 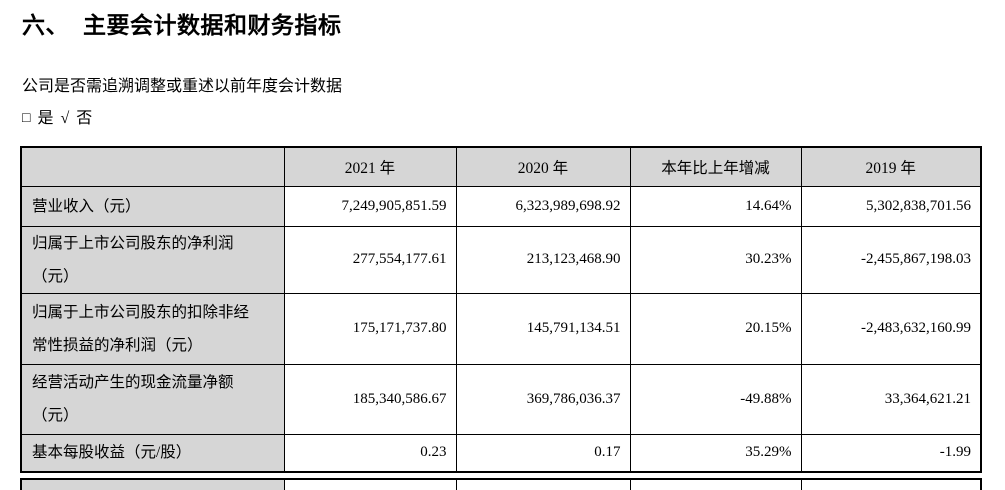 What do you see at coordinates (891, 328) in the screenshot?
I see `value-2019: -2,483,632,160.99` at bounding box center [891, 328].